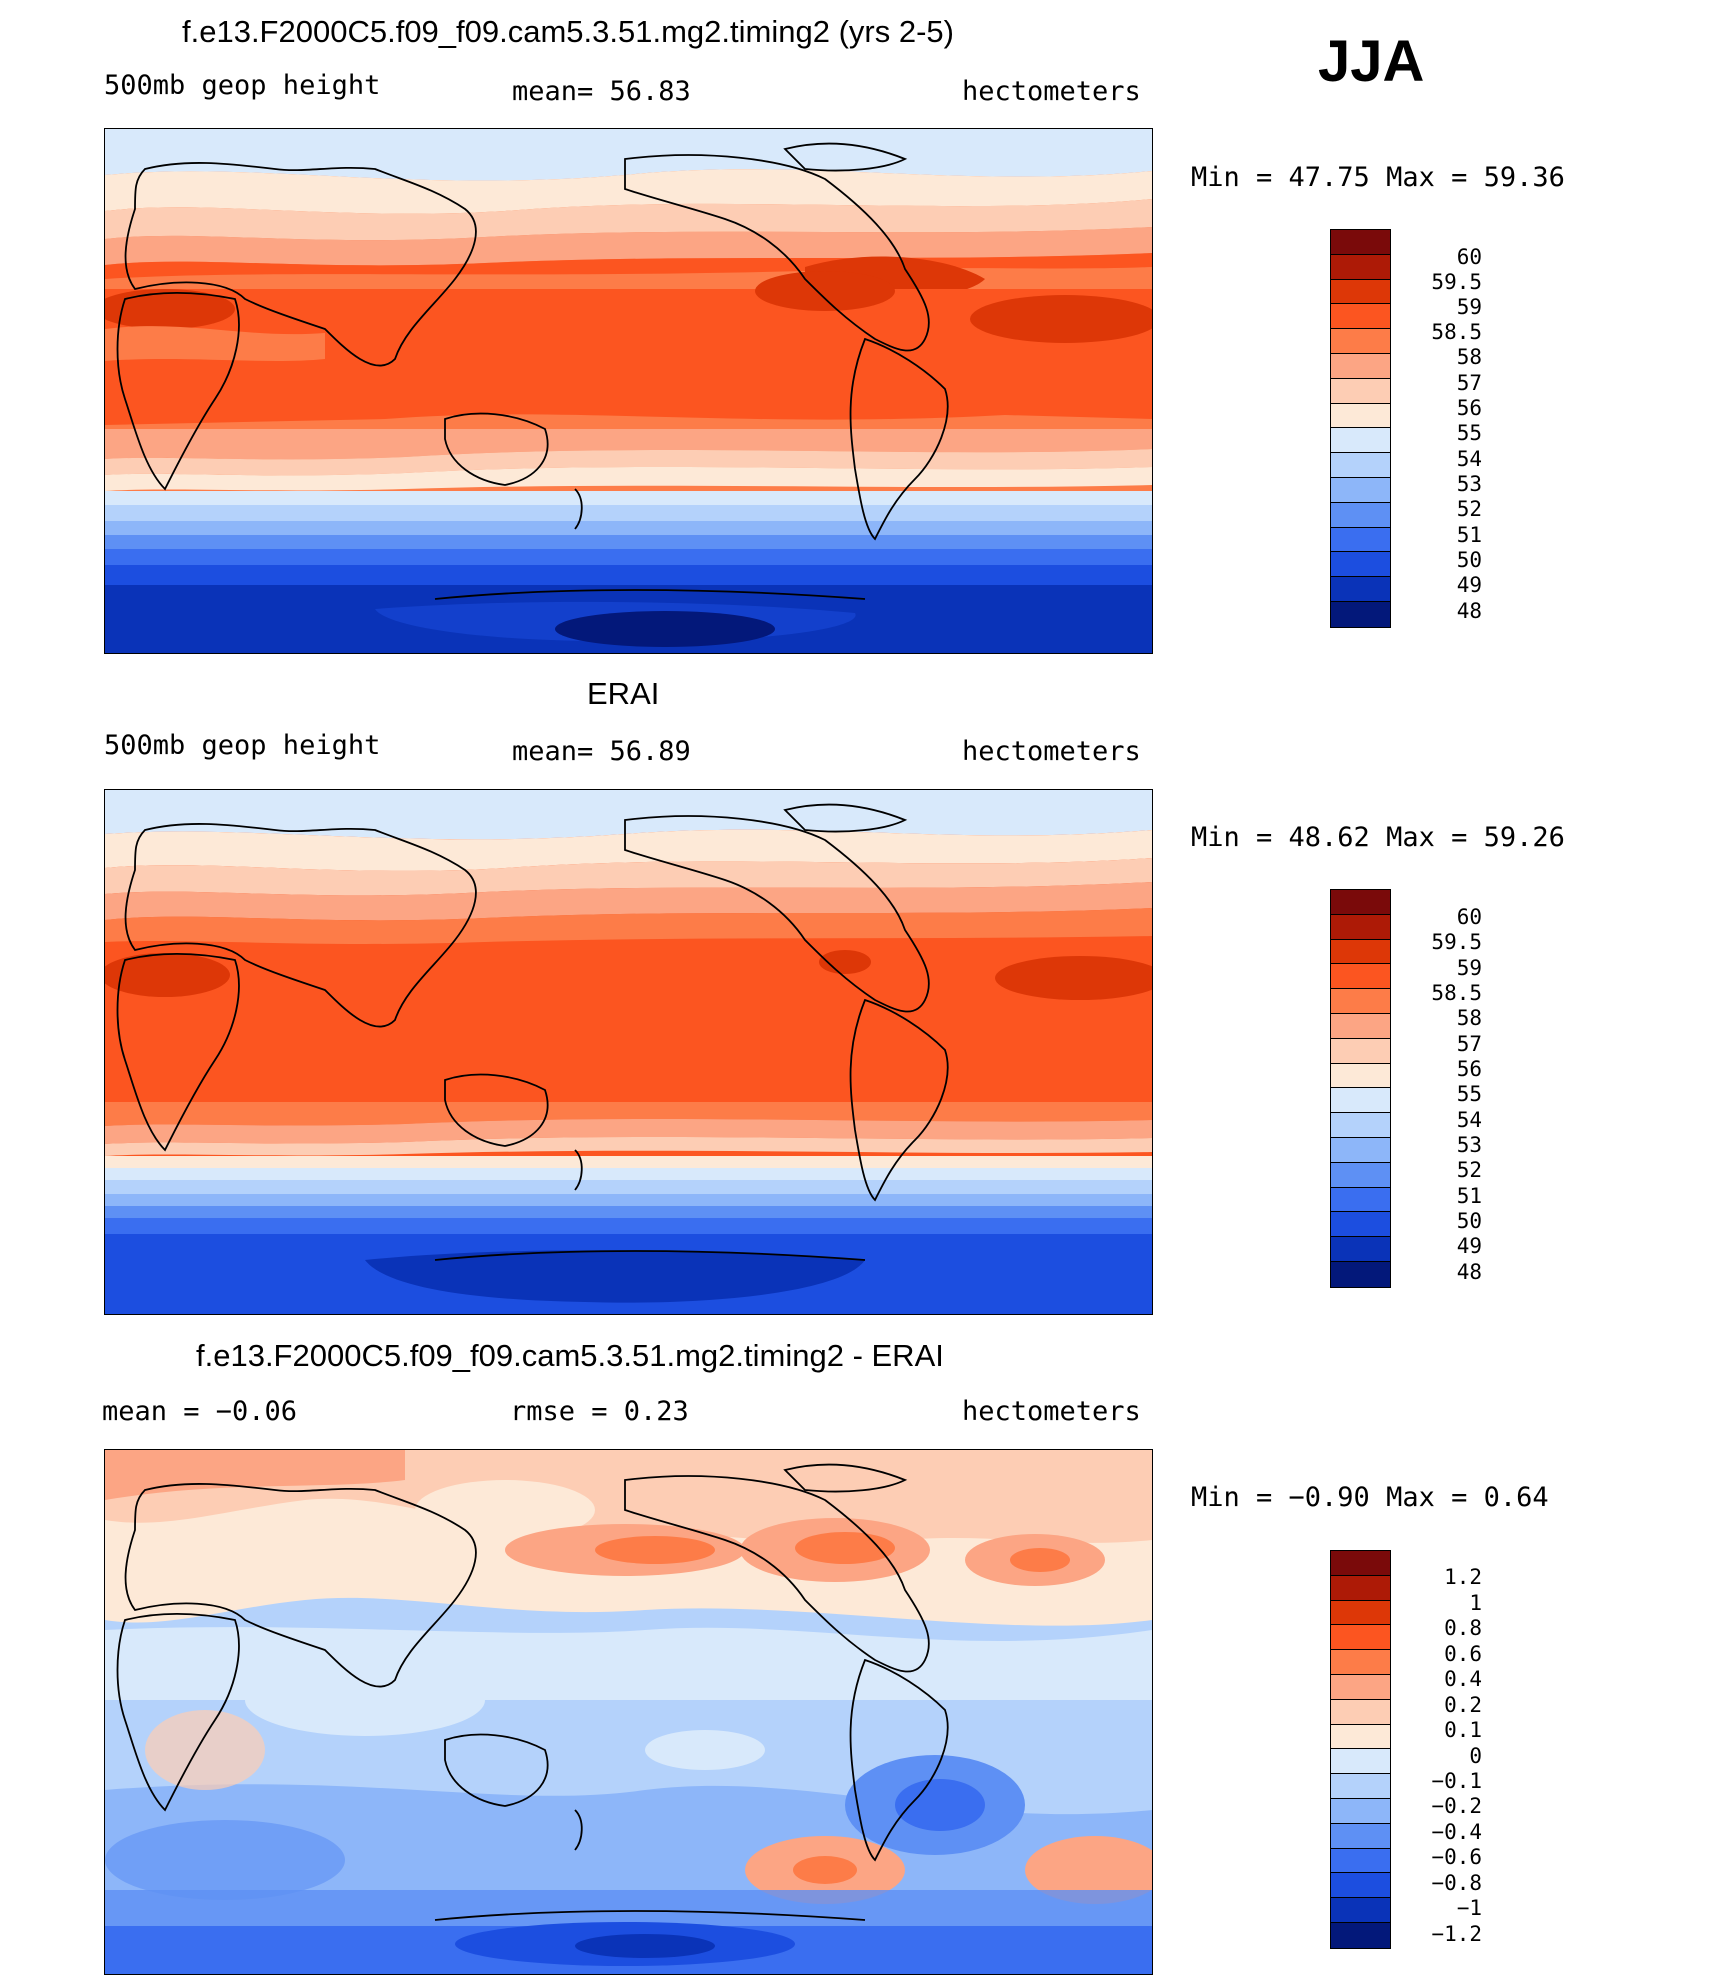  What do you see at coordinates (601, 751) in the screenshot?
I see `panel-obs-mean-label: mean= 56.89` at bounding box center [601, 751].